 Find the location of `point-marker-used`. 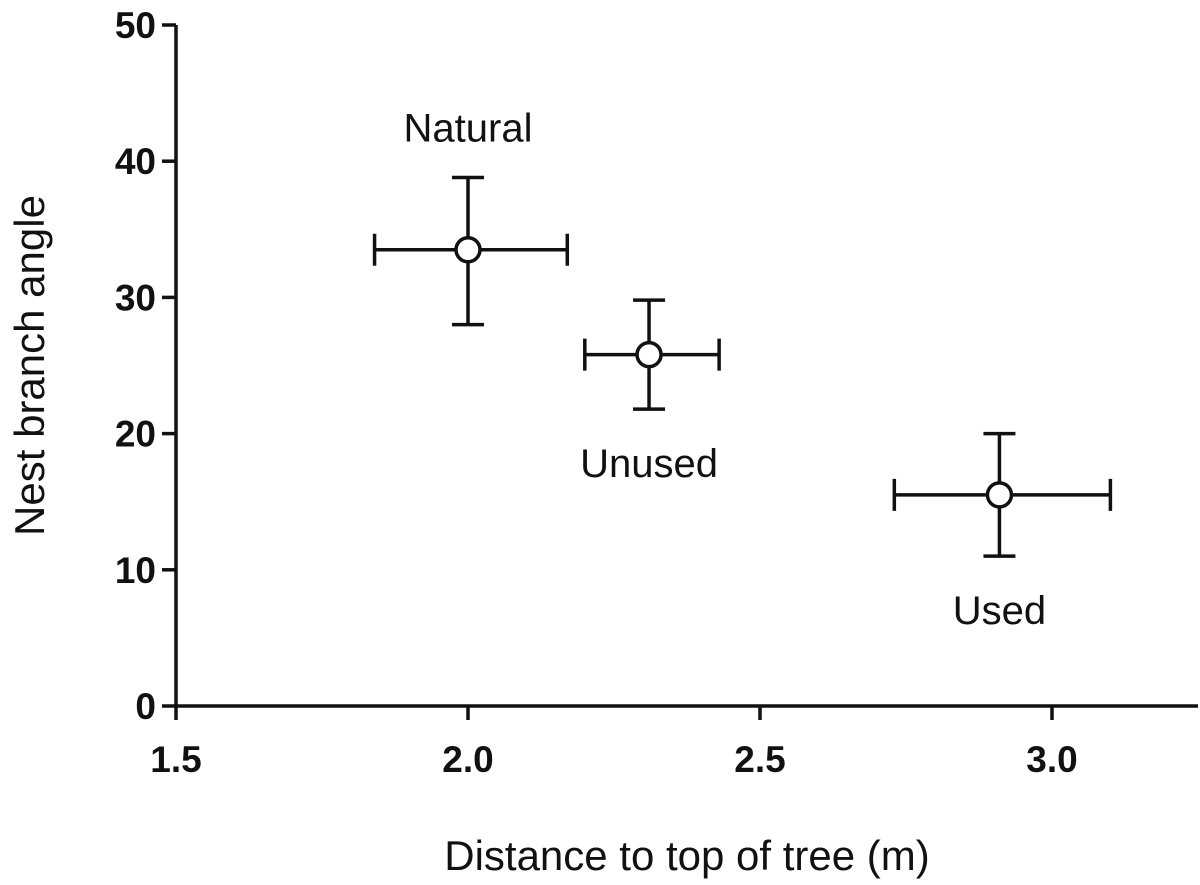

point-marker-used is located at coordinates (999, 495).